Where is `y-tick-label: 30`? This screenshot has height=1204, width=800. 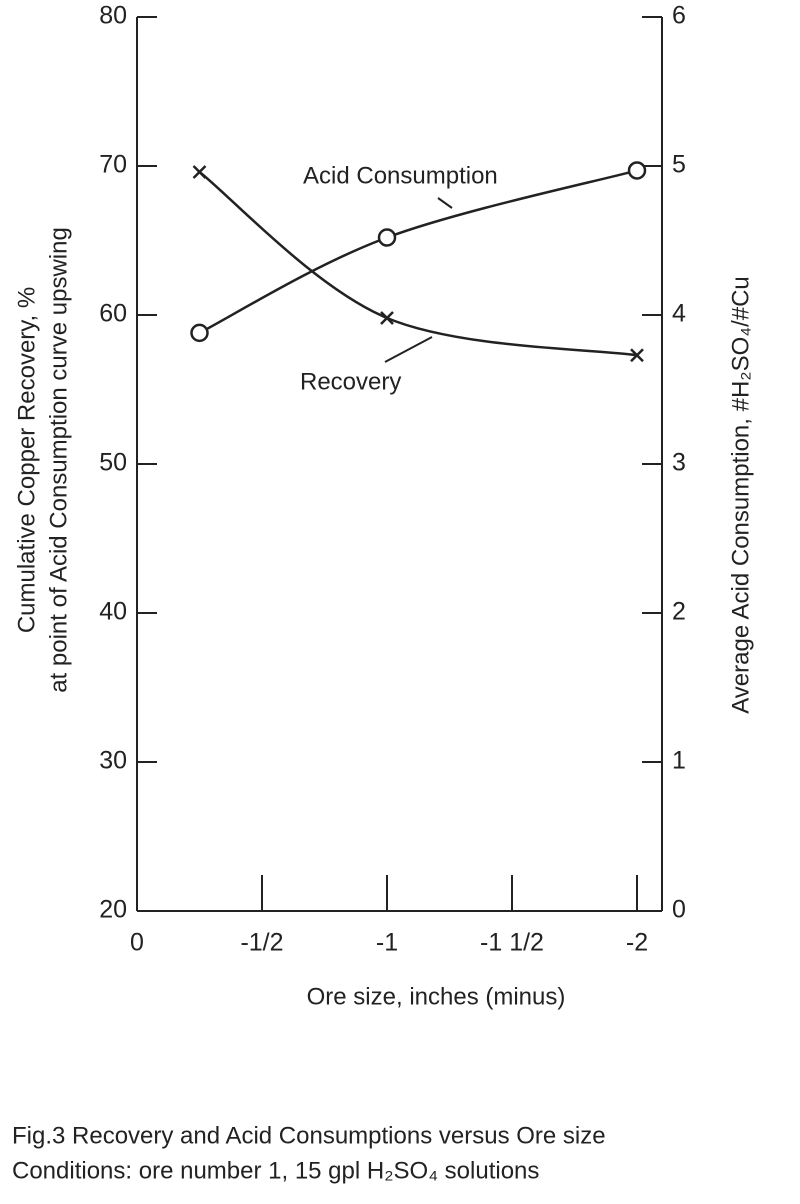 y-tick-label: 30 is located at coordinates (113, 761).